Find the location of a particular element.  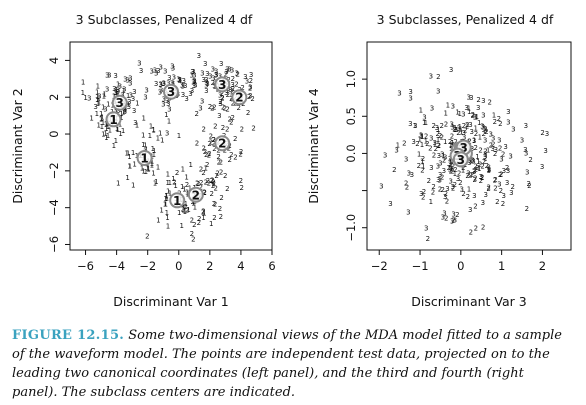

left-x-axis-label: Discriminant Var 1 is located at coordinates (170, 301).